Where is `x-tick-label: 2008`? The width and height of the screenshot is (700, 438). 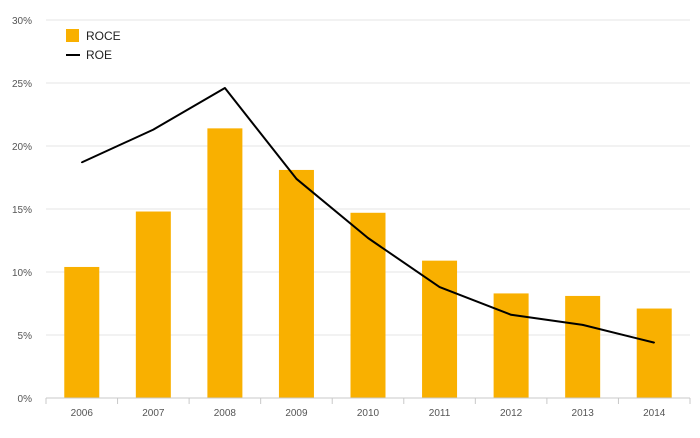
x-tick-label: 2008 is located at coordinates (225, 413).